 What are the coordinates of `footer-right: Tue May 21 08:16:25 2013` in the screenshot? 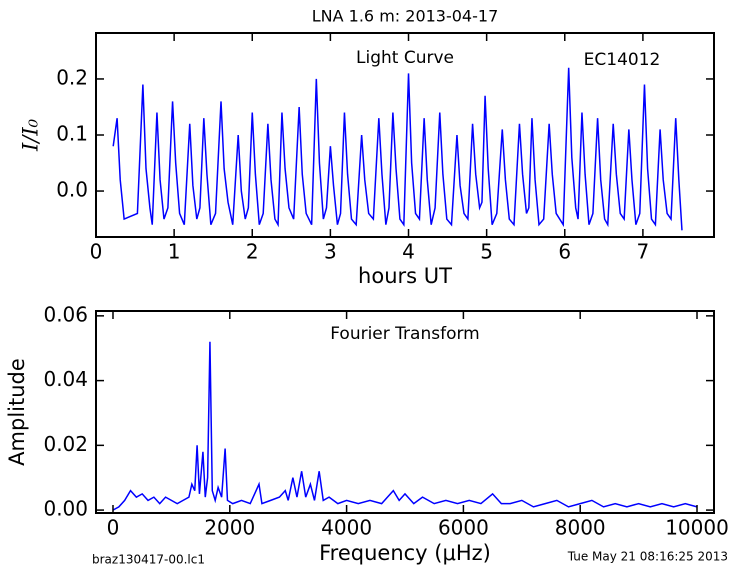 It's located at (647, 557).